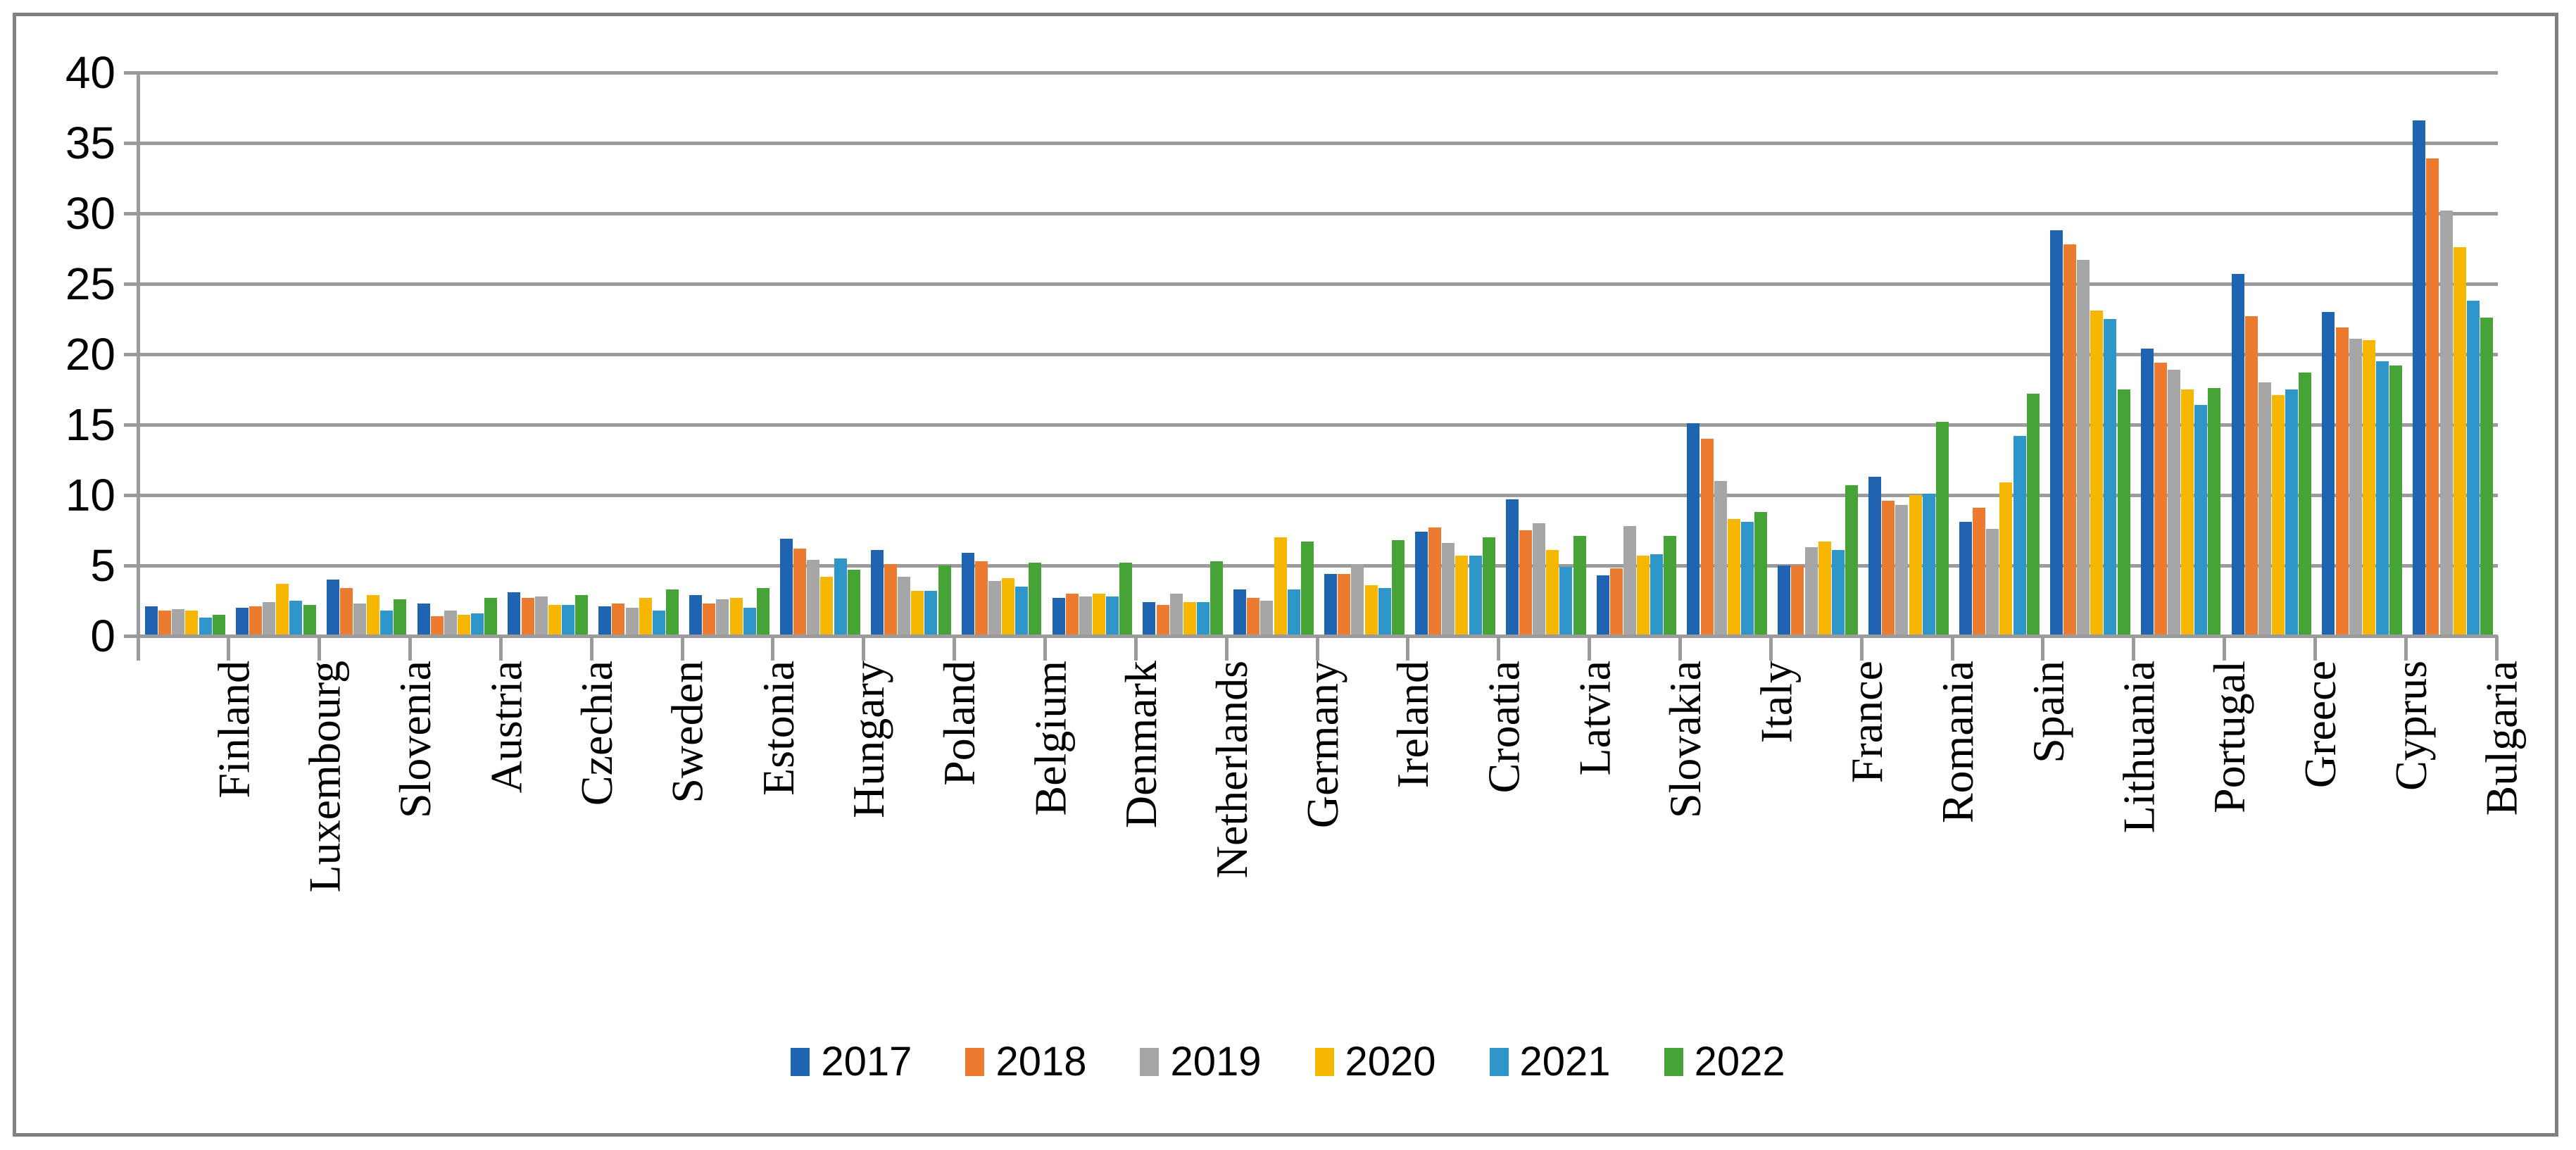 The width and height of the screenshot is (2576, 1150). I want to click on x-axis-label: France, so click(1867, 722).